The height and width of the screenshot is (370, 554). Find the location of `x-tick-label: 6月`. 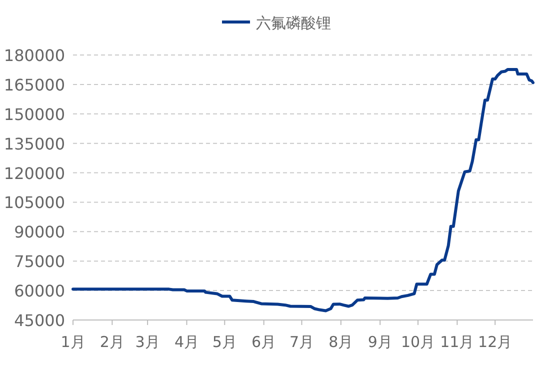

x-tick-label: 6月 is located at coordinates (264, 342).